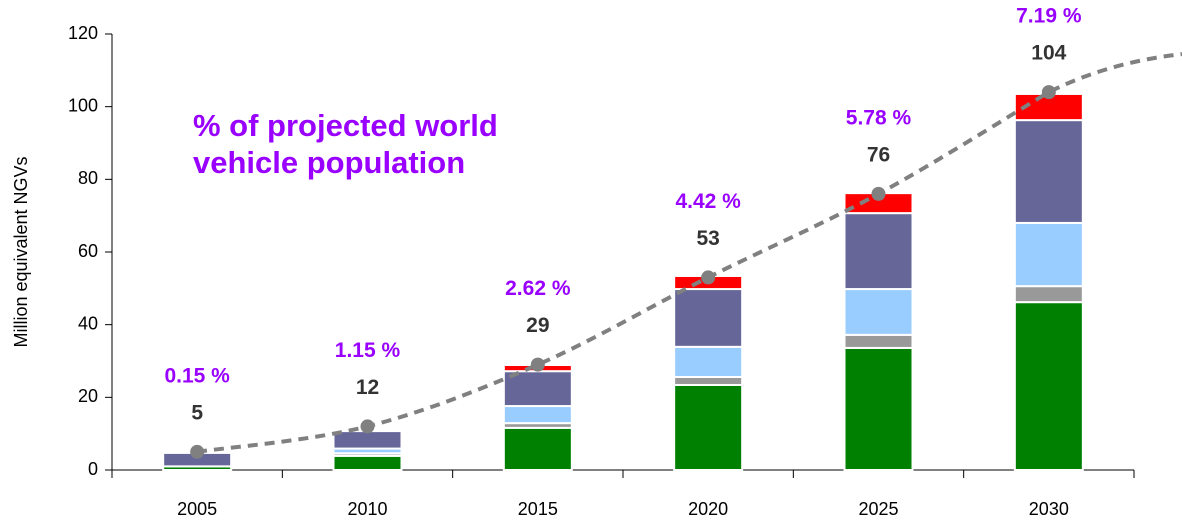 The image size is (1182, 526). I want to click on total-label: 29, so click(537, 325).